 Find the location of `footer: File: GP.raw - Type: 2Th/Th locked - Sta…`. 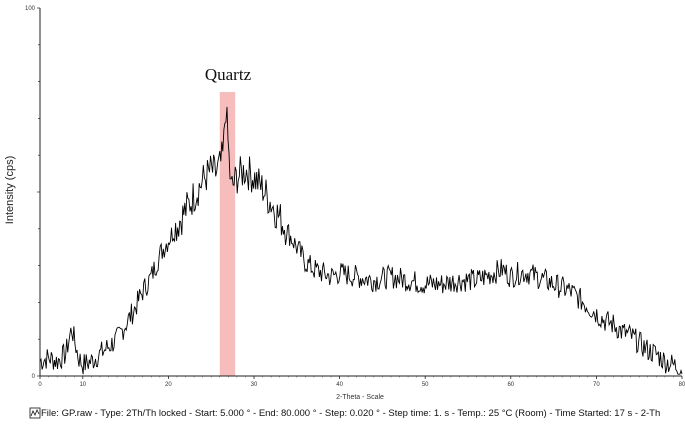

footer: File: GP.raw - Type: 2Th/Th locked - Sta… is located at coordinates (344, 413).